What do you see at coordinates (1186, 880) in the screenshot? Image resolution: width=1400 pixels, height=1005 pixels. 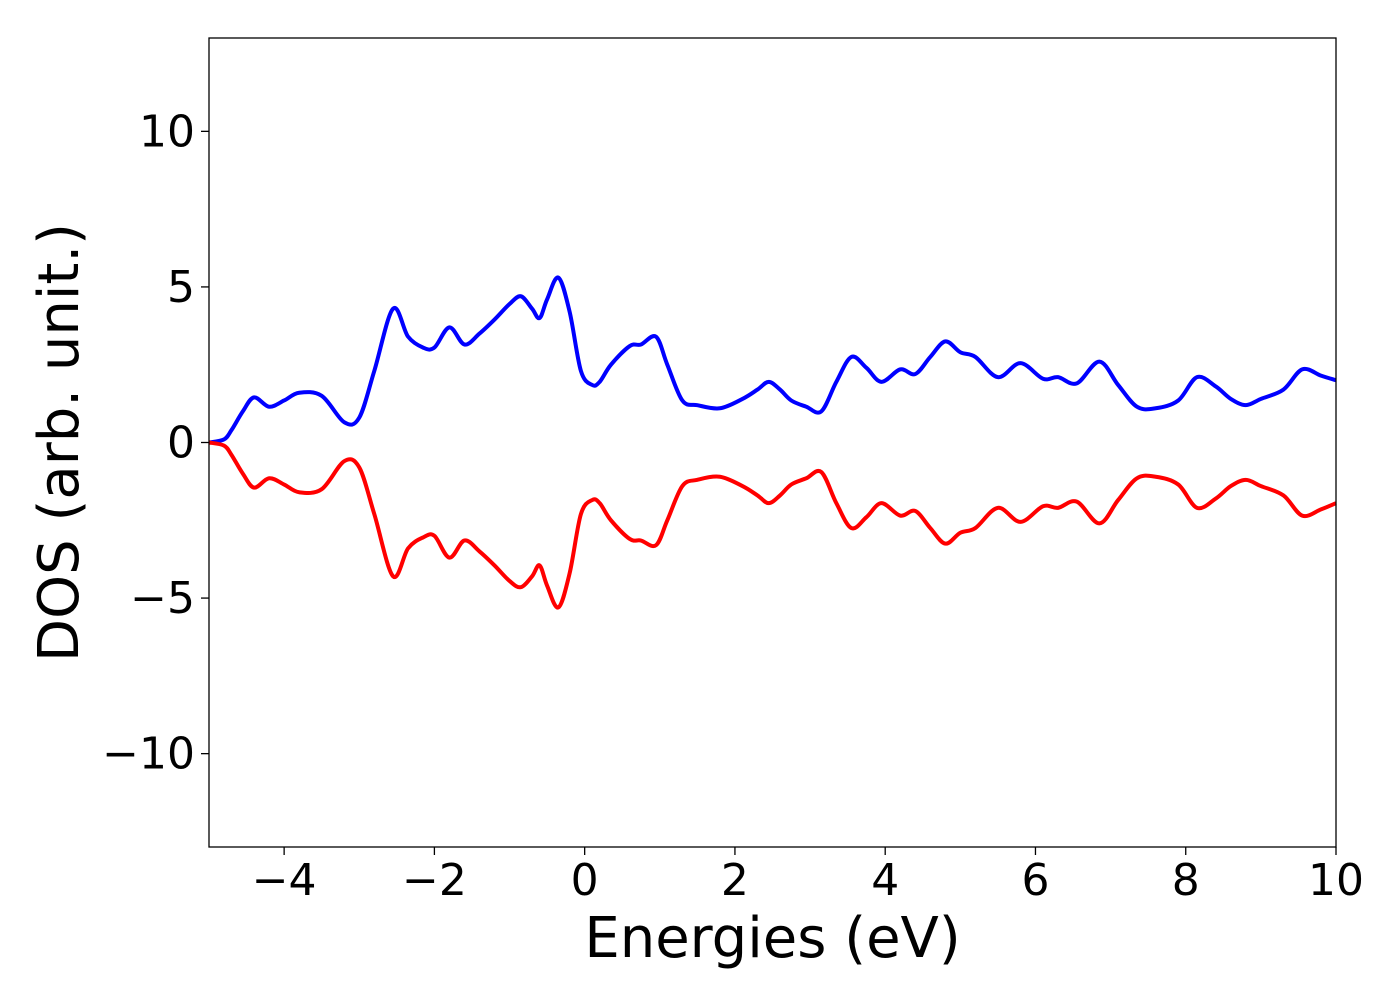 I see `x-tick-label: 8` at bounding box center [1186, 880].